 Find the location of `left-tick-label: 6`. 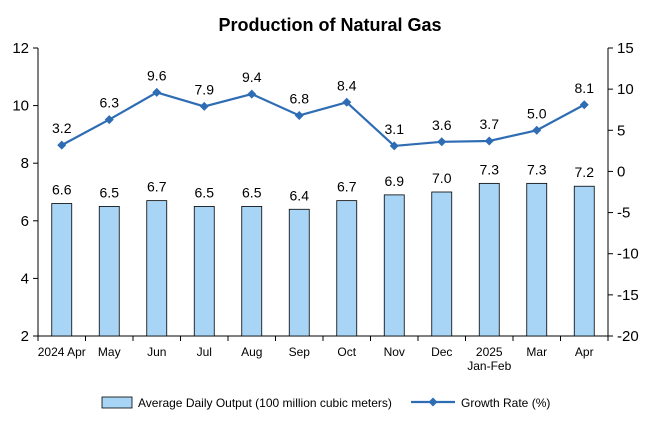

left-tick-label: 6 is located at coordinates (25, 221).